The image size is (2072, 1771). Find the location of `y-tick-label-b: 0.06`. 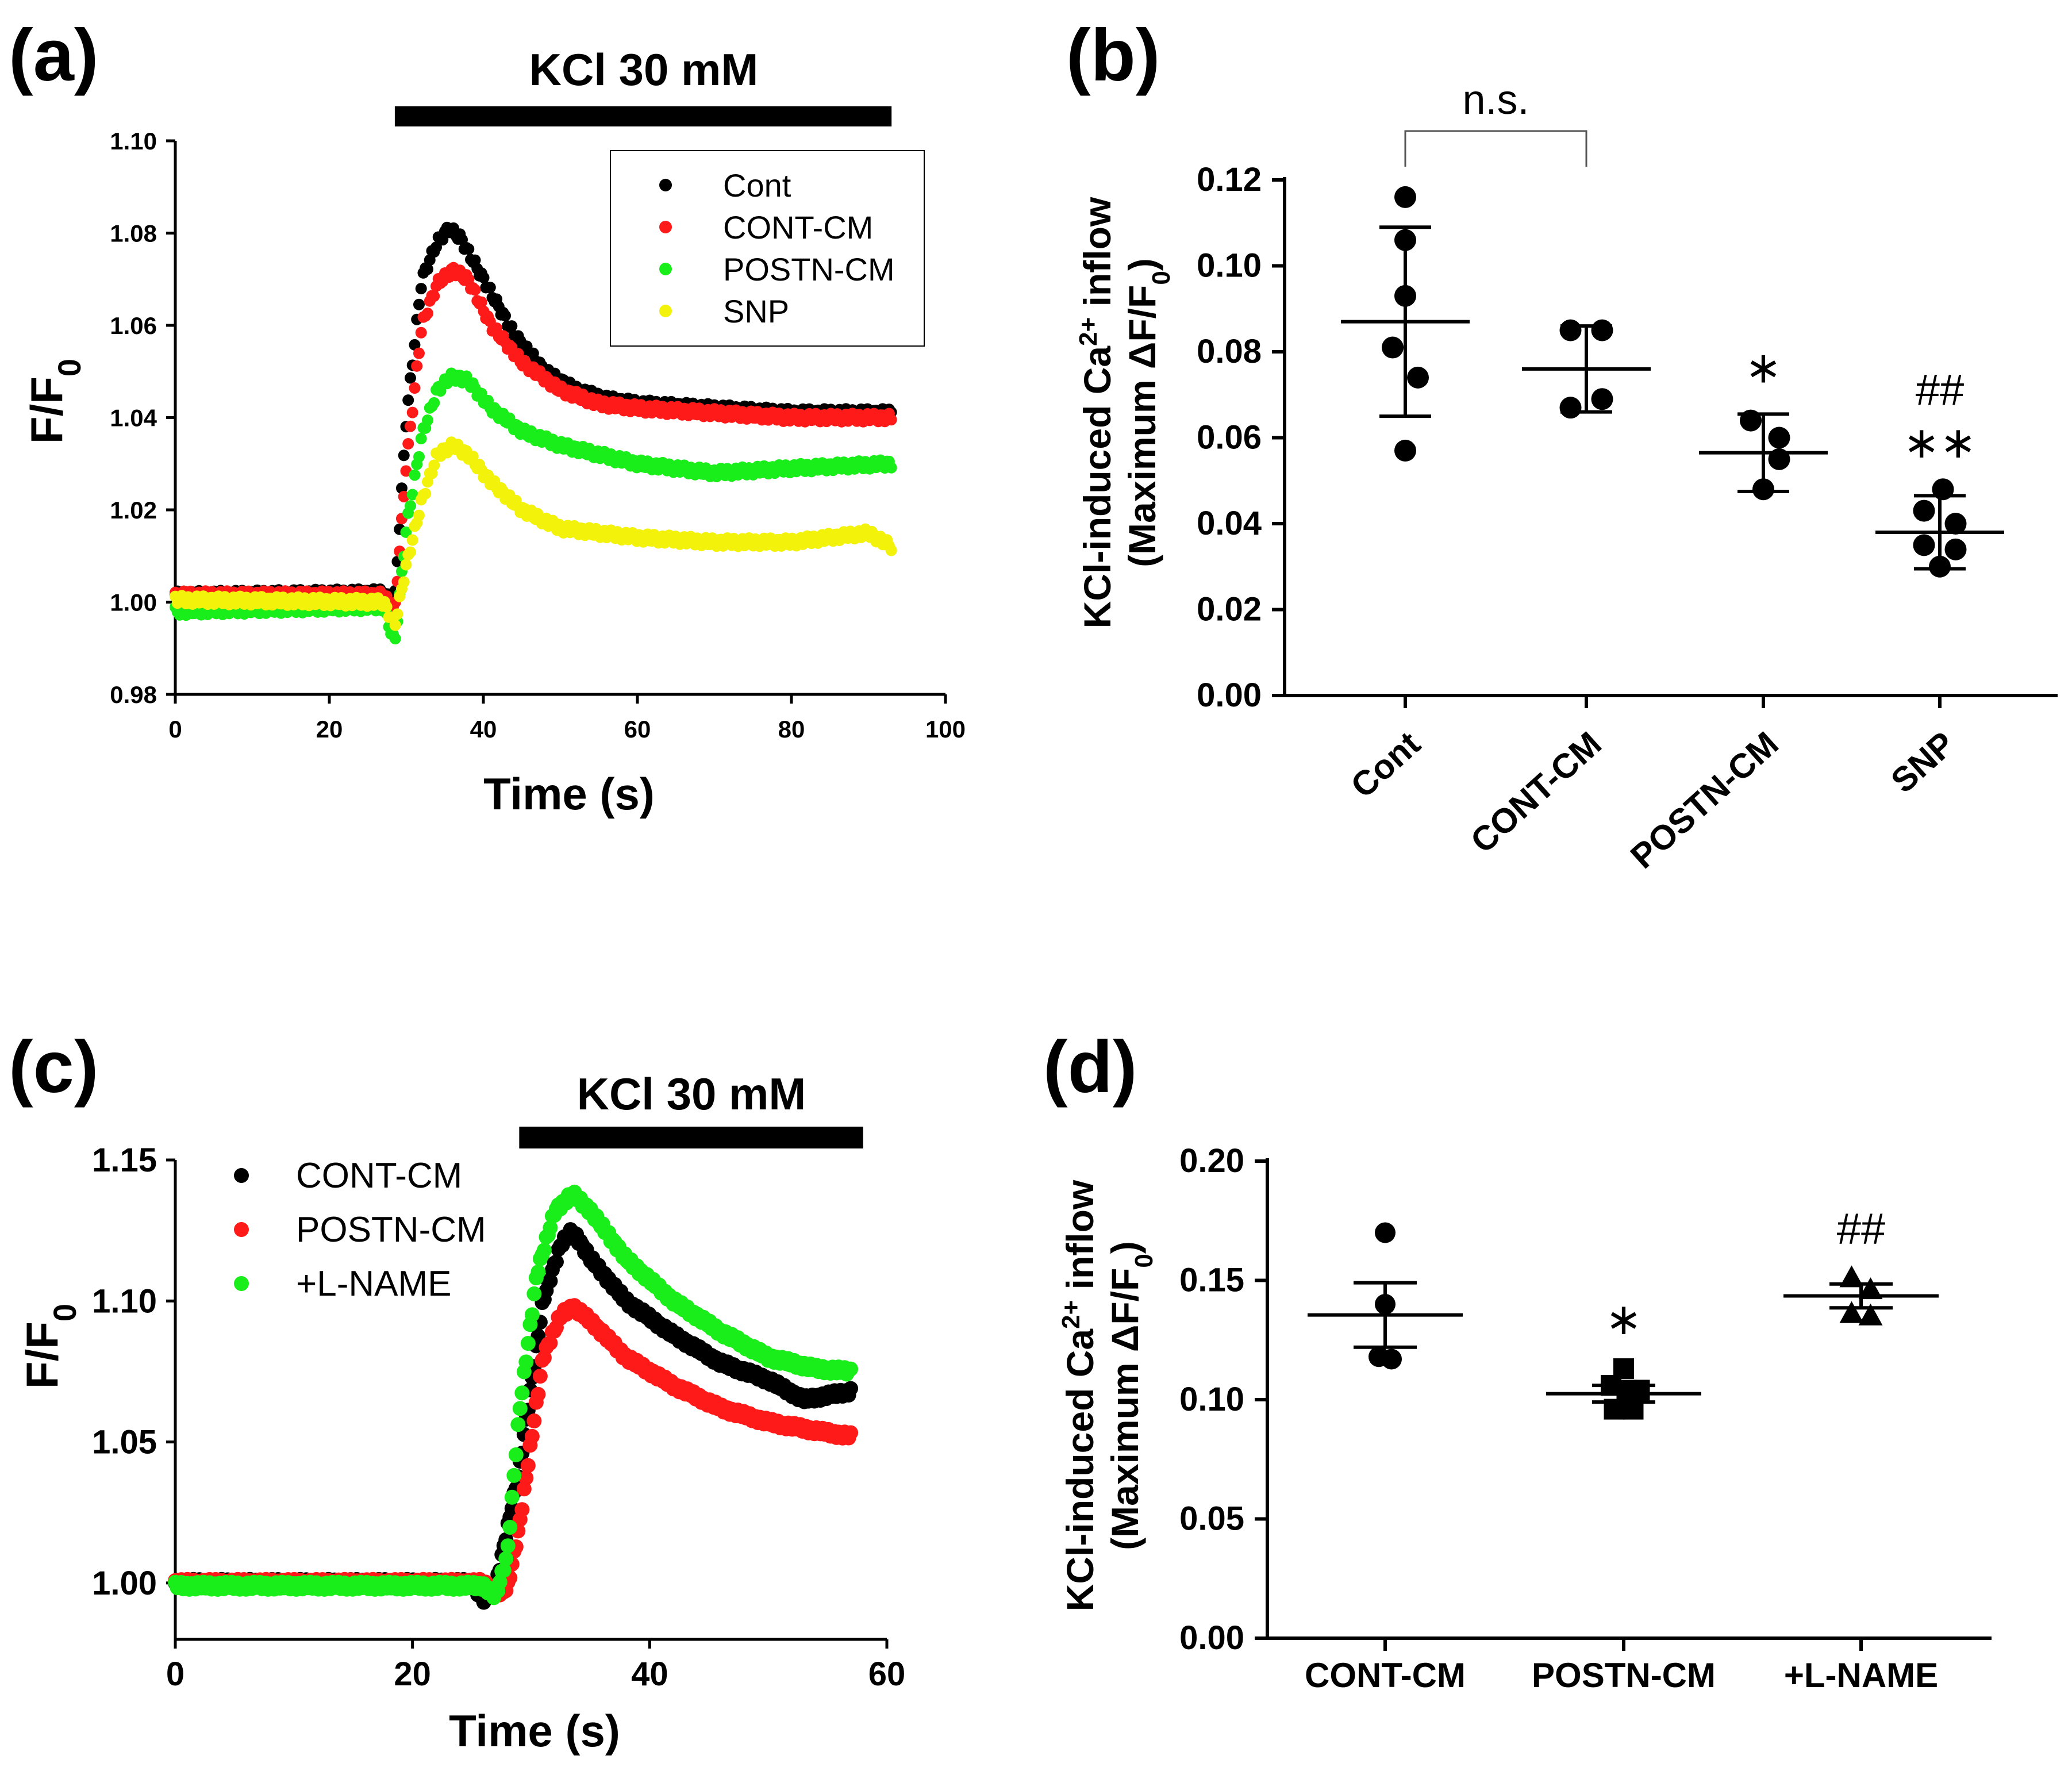

y-tick-label-b: 0.06 is located at coordinates (1229, 437).